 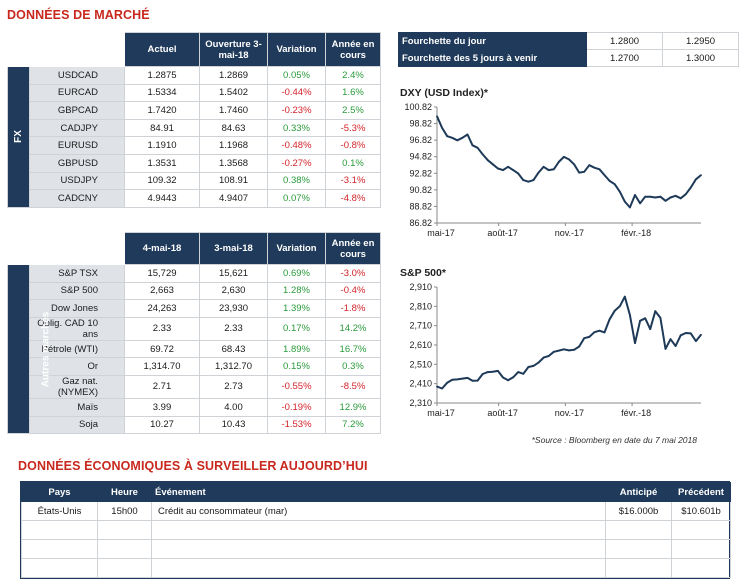 I want to click on table-row: CADCNY 4.9443 4.9407 0.07% -4.8%, so click(x=194, y=198).